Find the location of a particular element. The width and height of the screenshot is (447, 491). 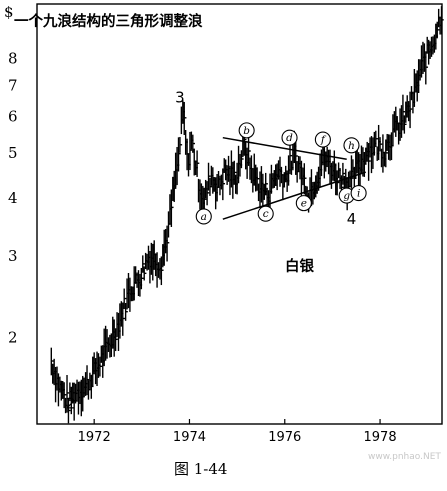

sub-wave-letter: a is located at coordinates (204, 217).